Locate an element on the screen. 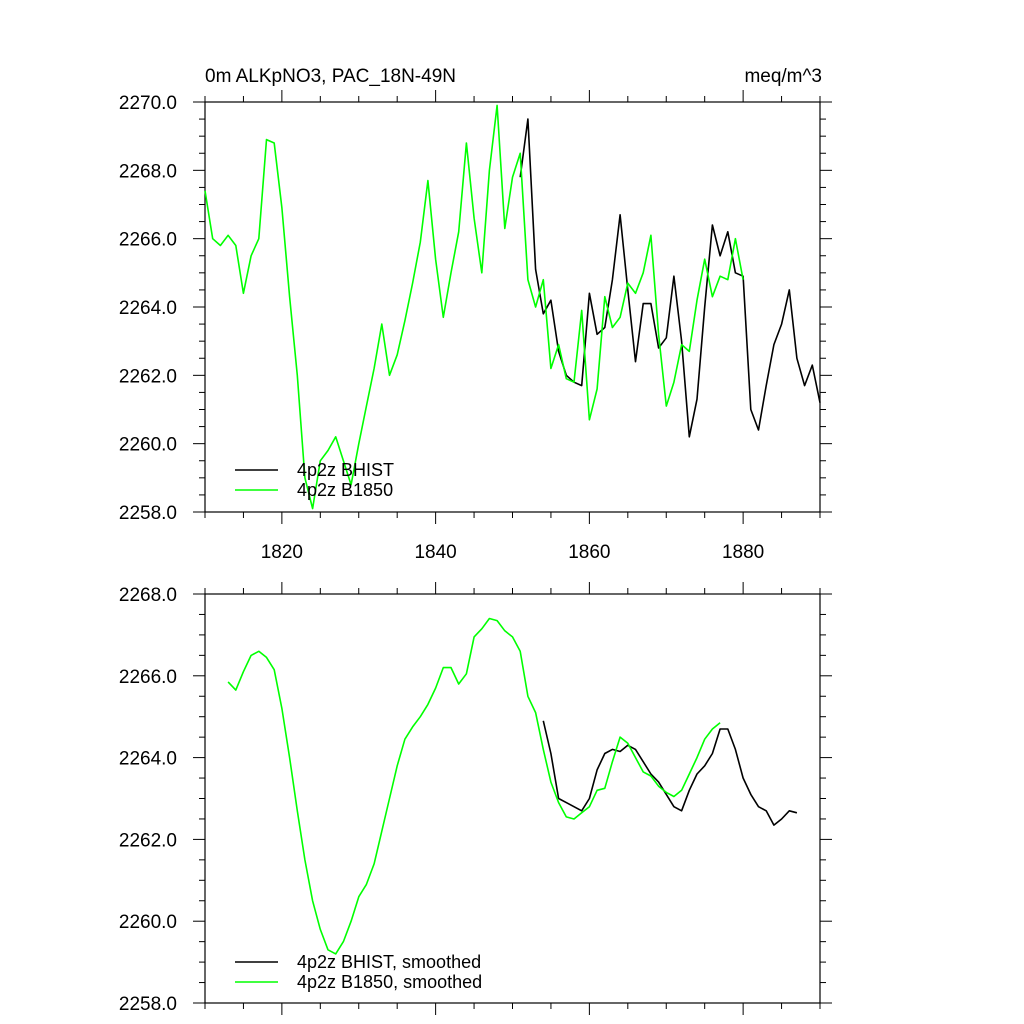 The height and width of the screenshot is (1024, 1024). chart-title: 0m ALKpNO3, PAC_18N-49N is located at coordinates (330, 76).